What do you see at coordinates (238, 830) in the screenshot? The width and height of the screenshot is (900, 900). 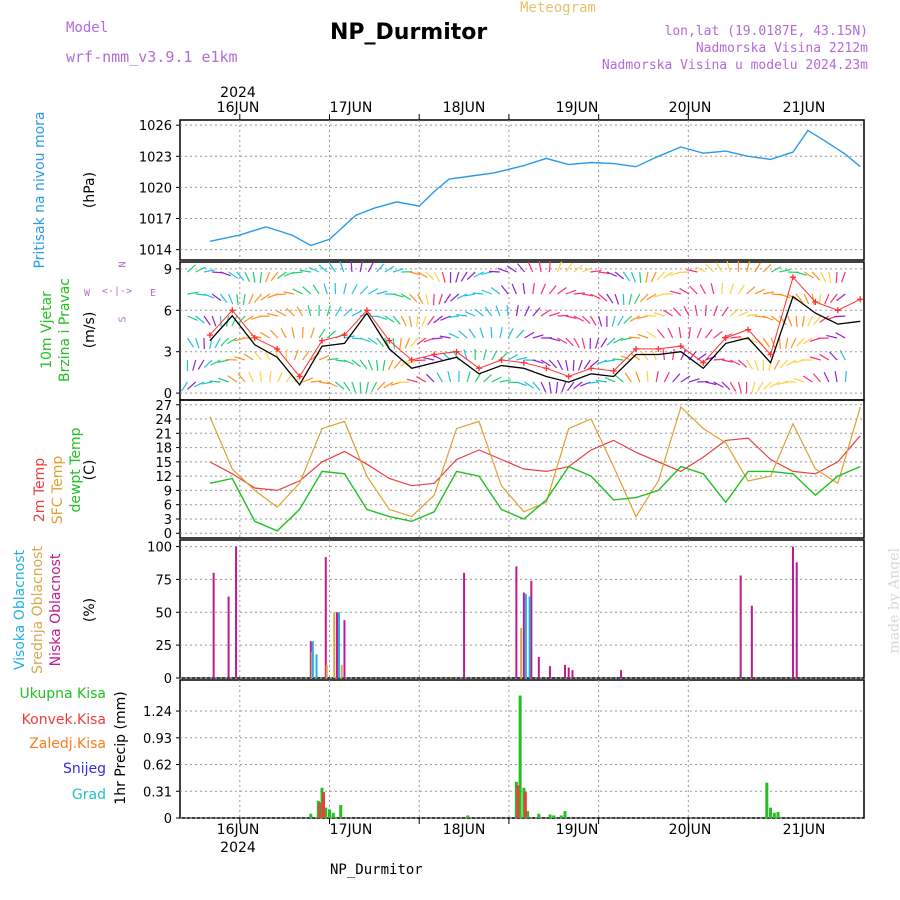 I see `bottom-date-16jun: 16JUN` at bounding box center [238, 830].